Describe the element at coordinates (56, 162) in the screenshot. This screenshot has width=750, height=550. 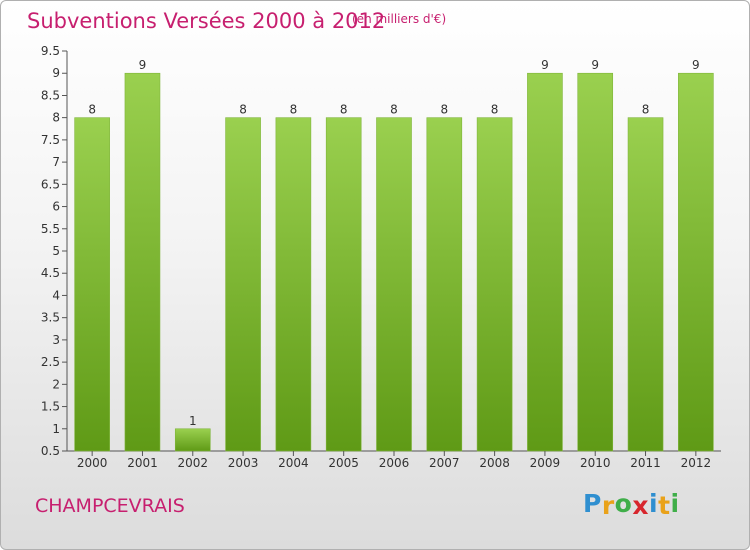
I see `y-tick-label: 7` at that location.